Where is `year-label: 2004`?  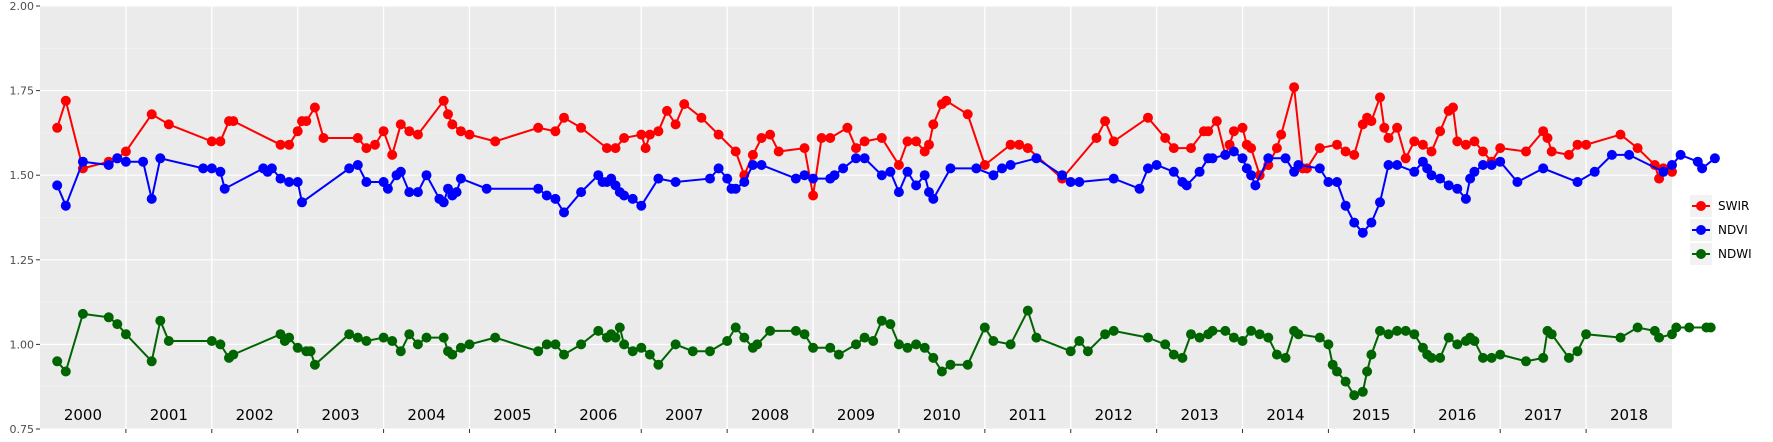 year-label: 2004 is located at coordinates (426, 415).